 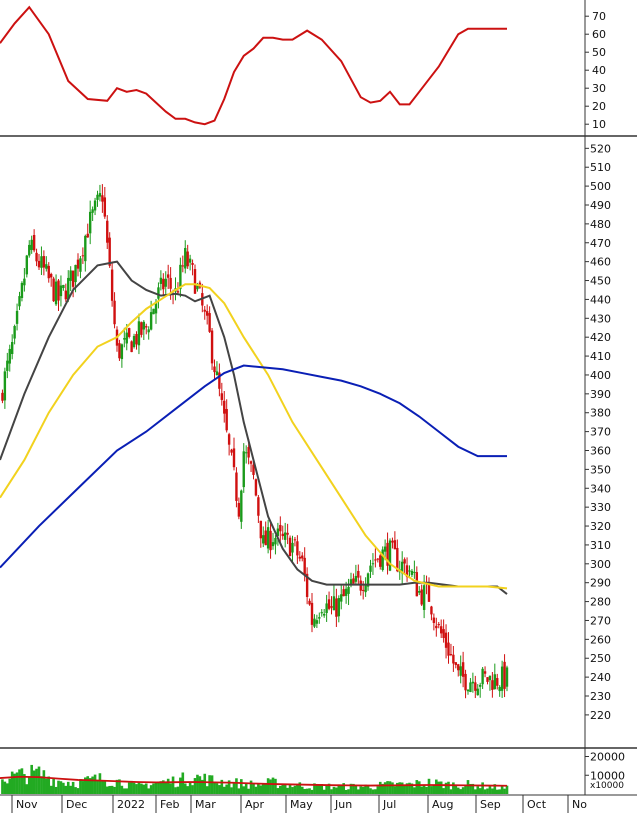 I want to click on price-tick-label: 380, so click(x=600, y=413).